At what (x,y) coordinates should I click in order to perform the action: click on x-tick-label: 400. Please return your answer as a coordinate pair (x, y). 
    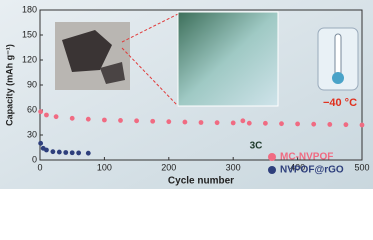
    Looking at the image, I should click on (297, 167).